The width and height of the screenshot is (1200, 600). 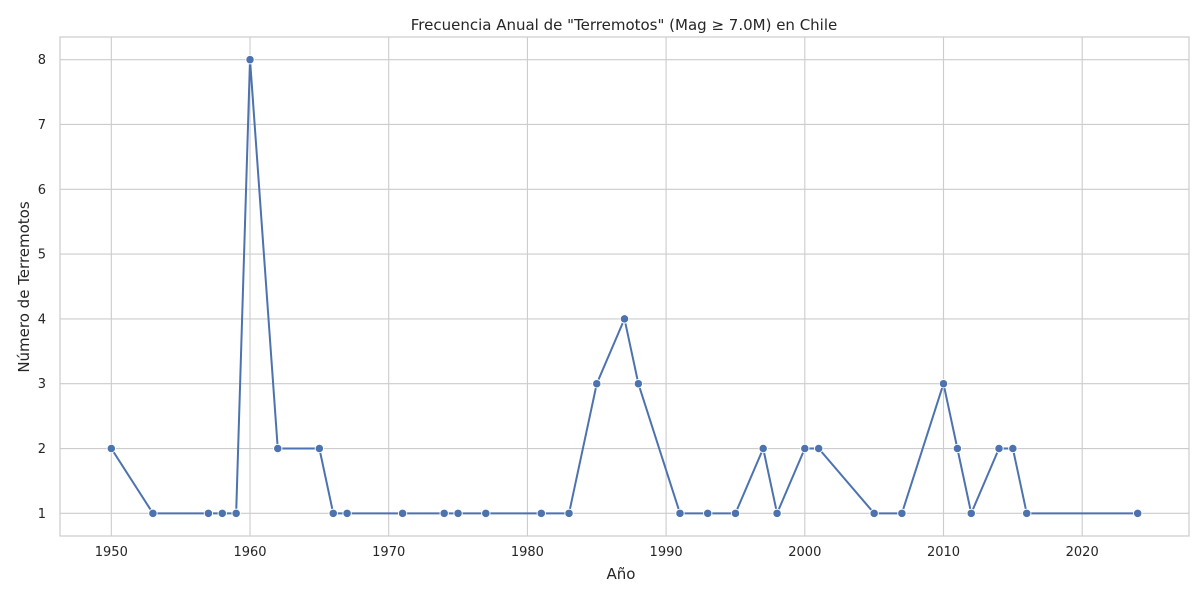 I want to click on x-tick-label: 1990, so click(x=666, y=552).